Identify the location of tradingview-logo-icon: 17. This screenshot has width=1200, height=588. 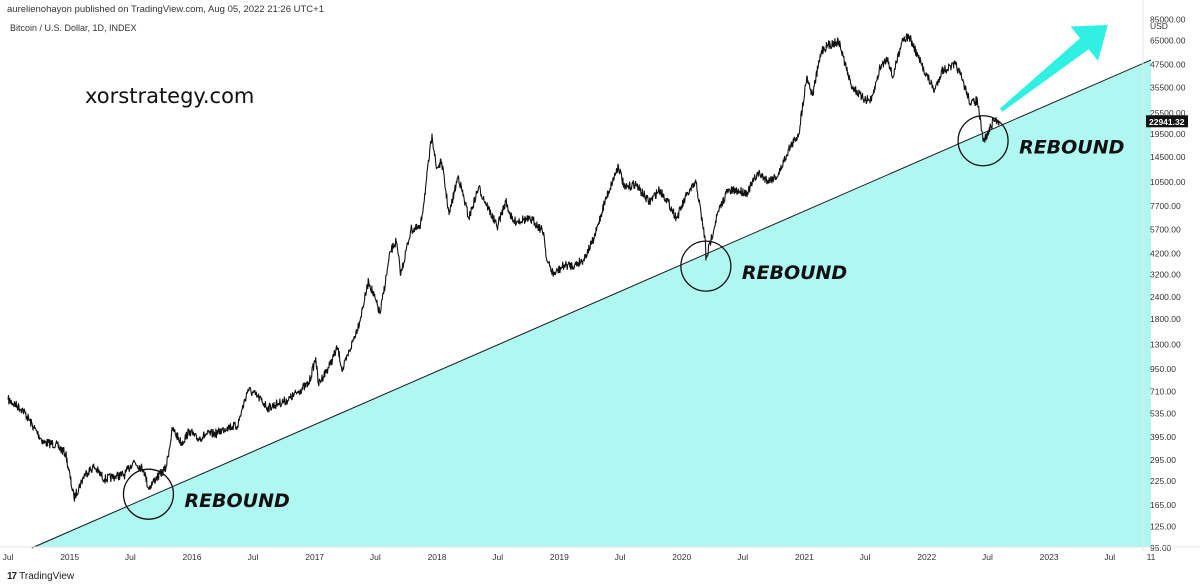
(12, 576).